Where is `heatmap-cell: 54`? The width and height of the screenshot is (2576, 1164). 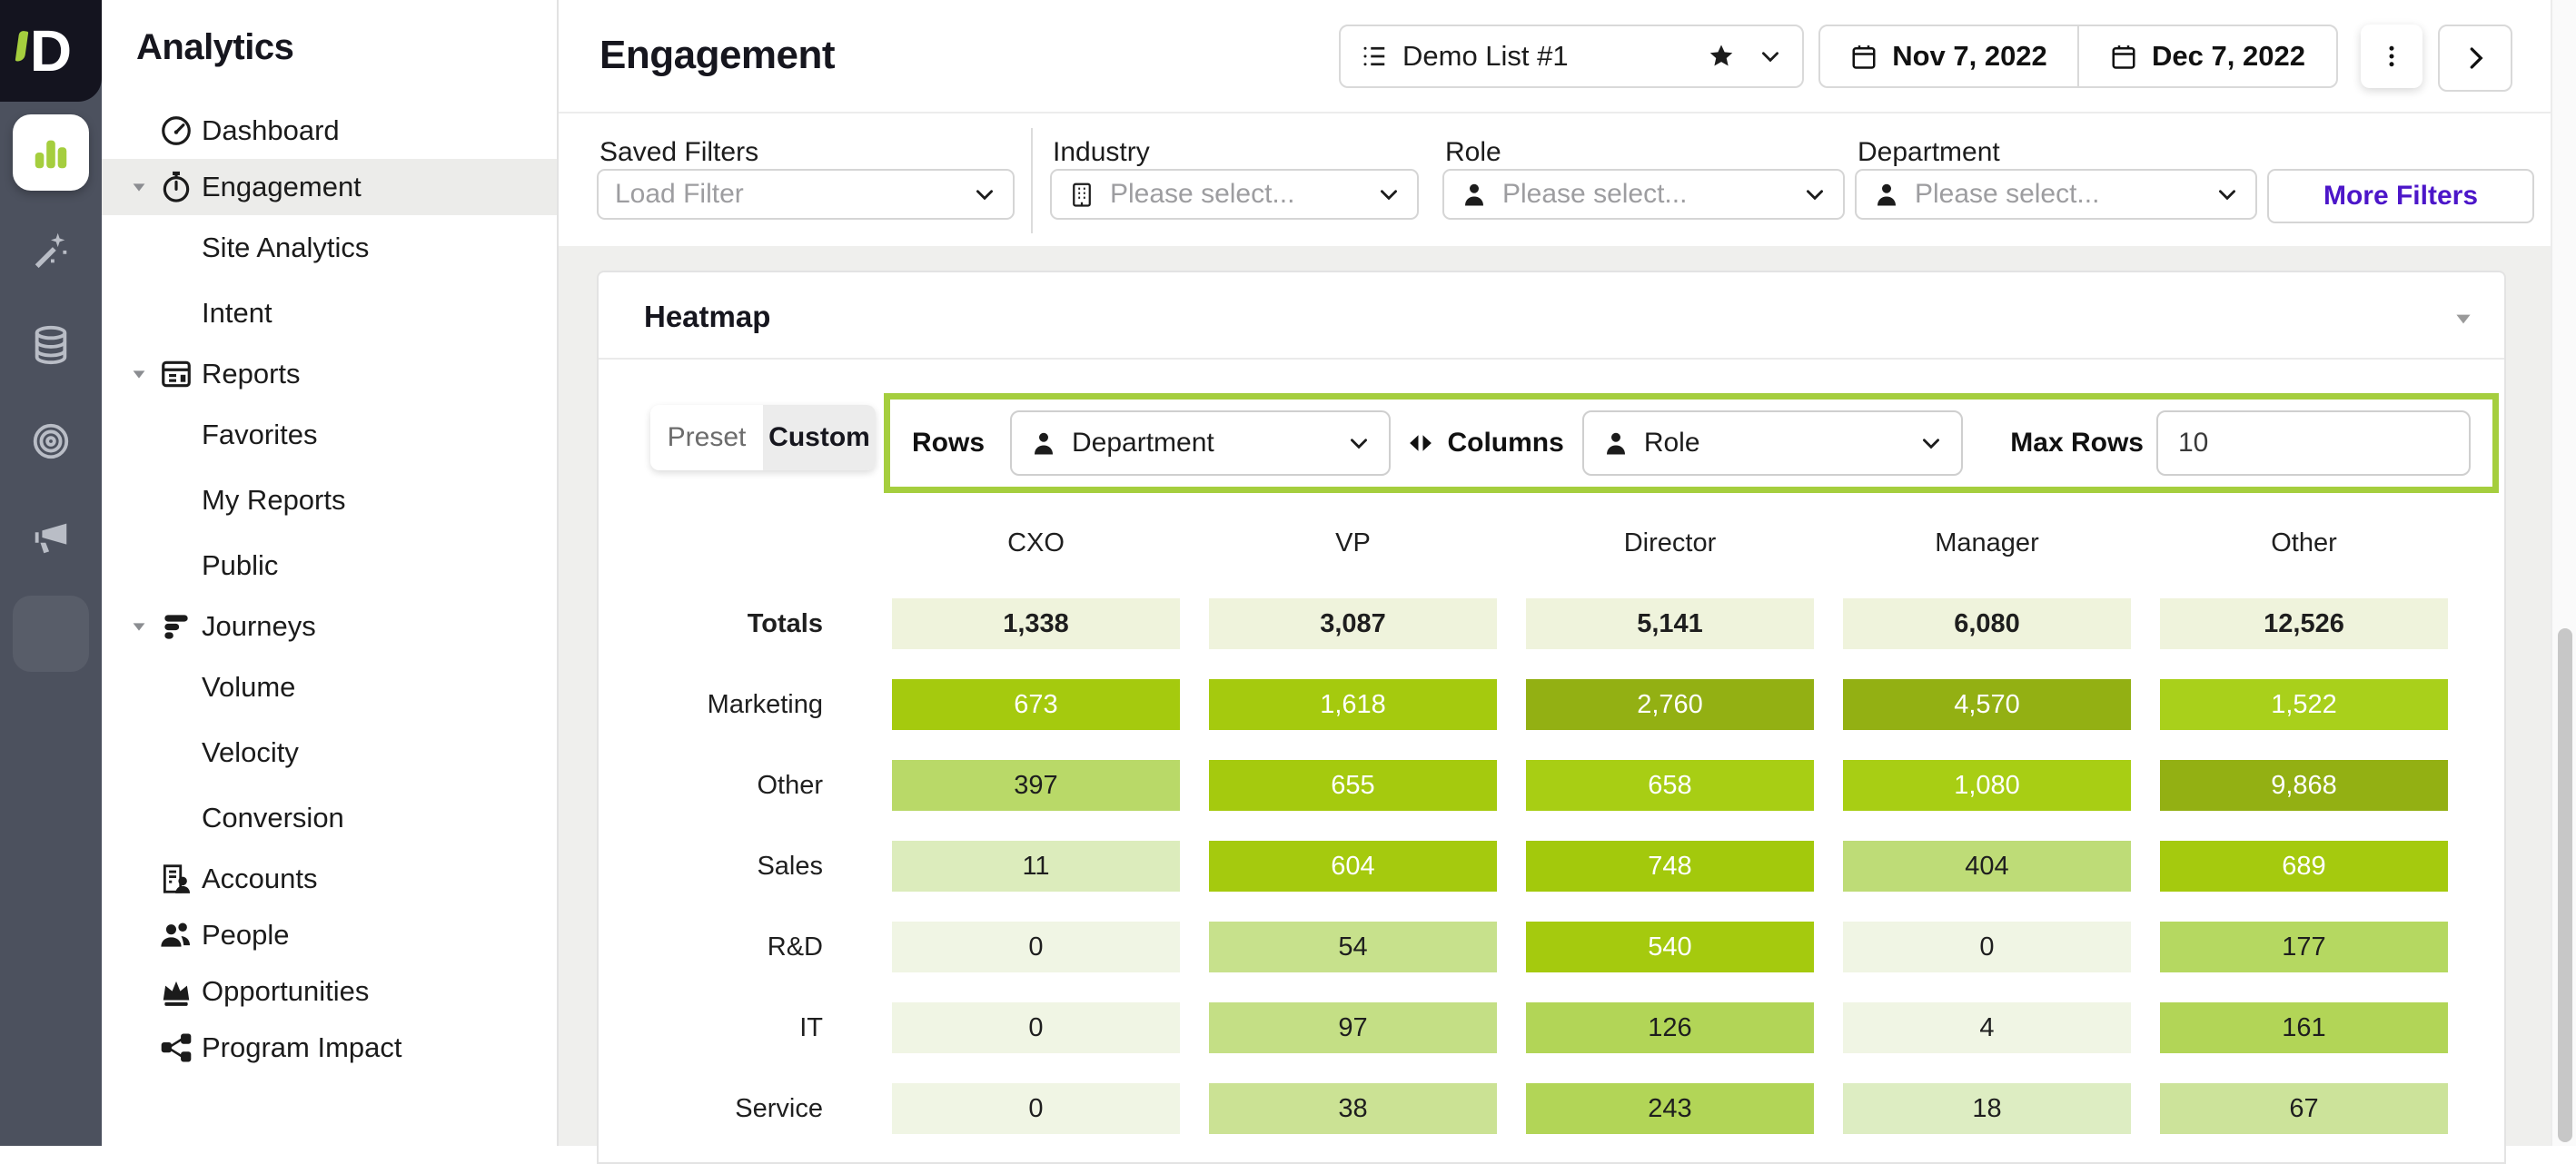
heatmap-cell: 54 is located at coordinates (1353, 947).